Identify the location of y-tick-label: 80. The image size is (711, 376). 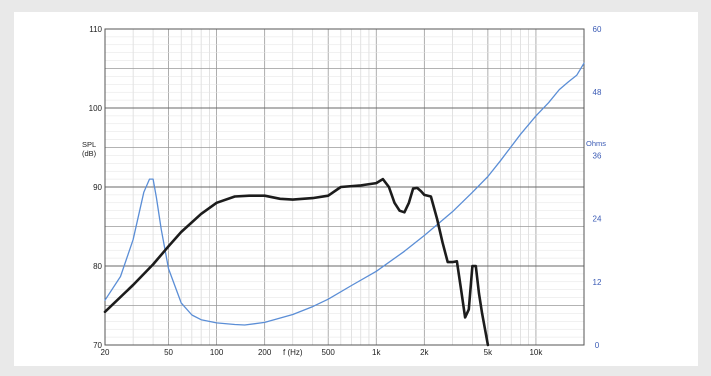
(97, 266).